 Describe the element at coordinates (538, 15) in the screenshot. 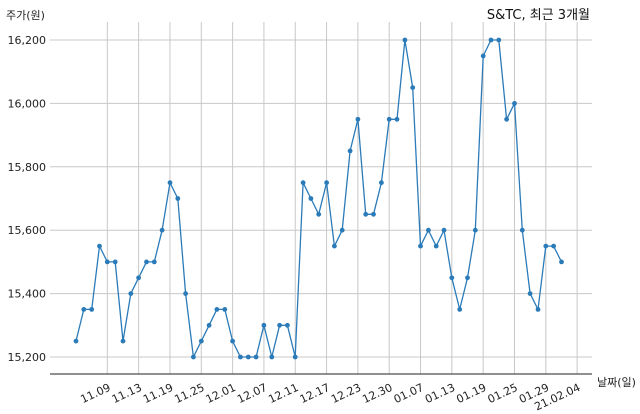

I see `chart-title: S&TC, 최근 3개월` at that location.